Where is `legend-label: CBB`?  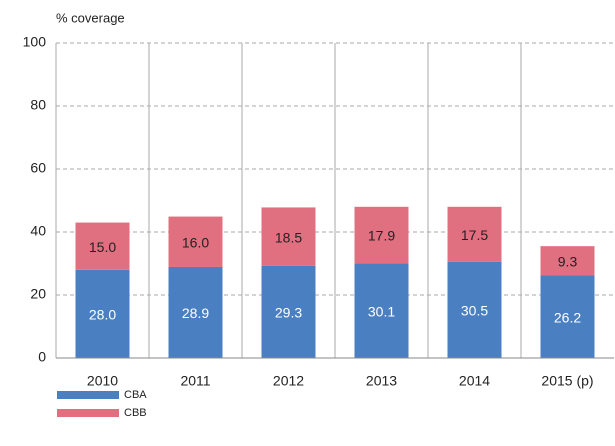 legend-label: CBB is located at coordinates (135, 413).